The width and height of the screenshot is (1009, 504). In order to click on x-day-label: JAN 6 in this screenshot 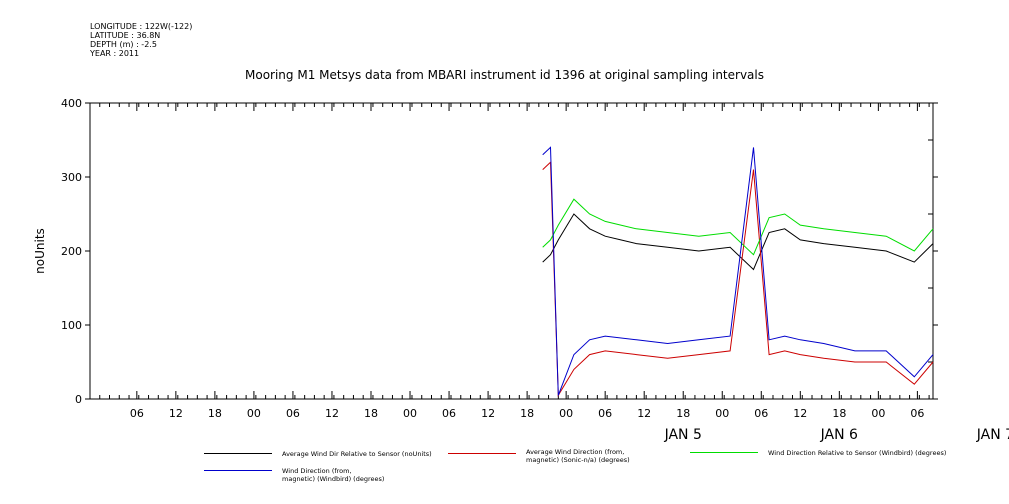, I will do `click(839, 435)`.